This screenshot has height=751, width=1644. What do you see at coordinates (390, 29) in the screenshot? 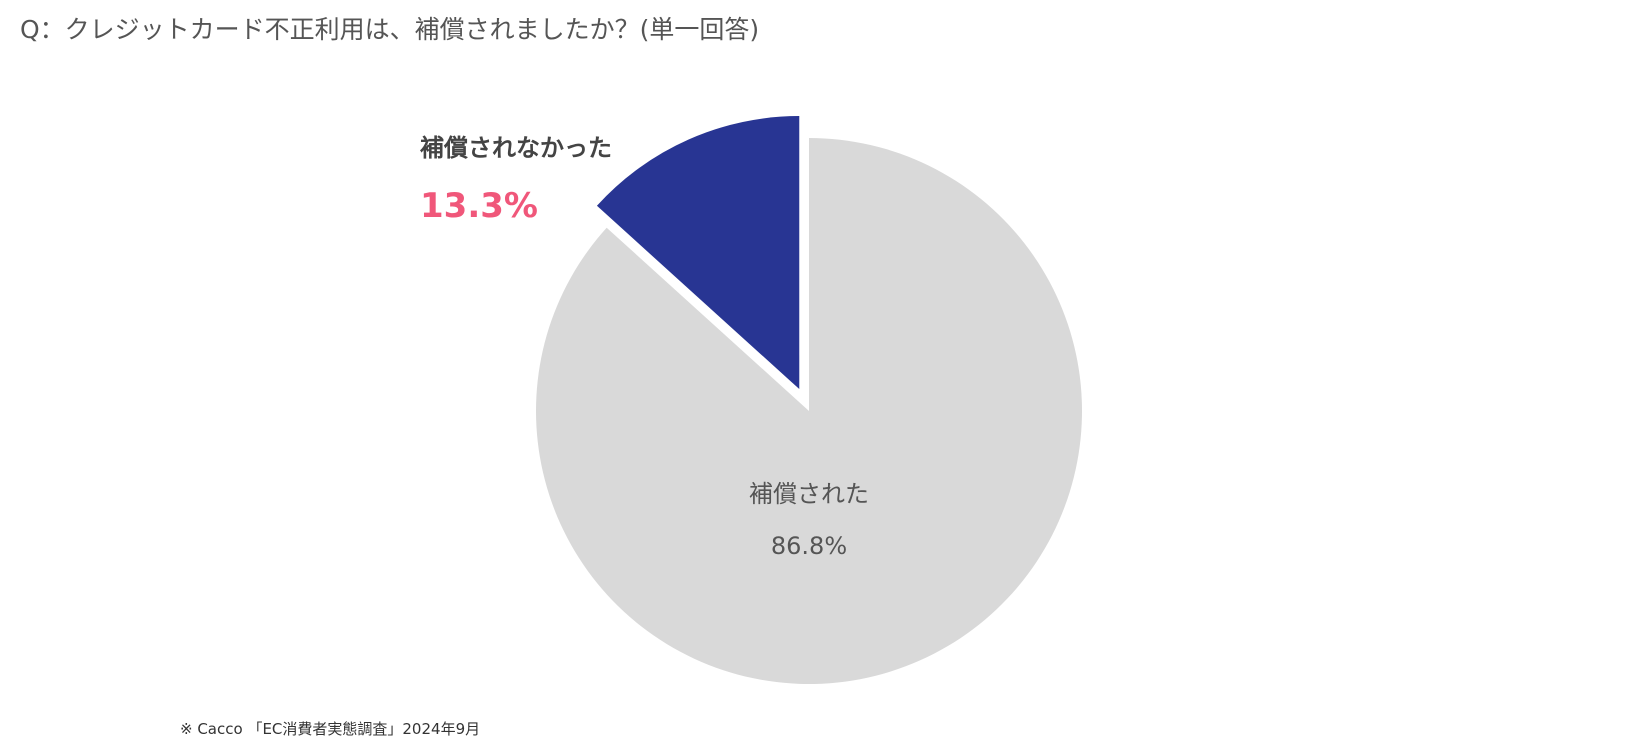
I see `chart-title: Q：クレジットカード不正利用は、補償されましたか？(単一回答)` at bounding box center [390, 29].